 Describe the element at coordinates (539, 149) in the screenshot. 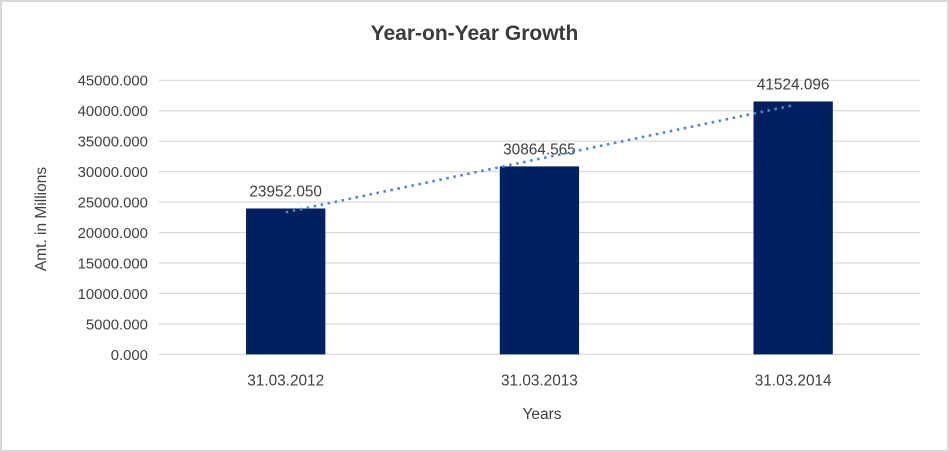

I see `bar-value-label: 30864.565` at that location.